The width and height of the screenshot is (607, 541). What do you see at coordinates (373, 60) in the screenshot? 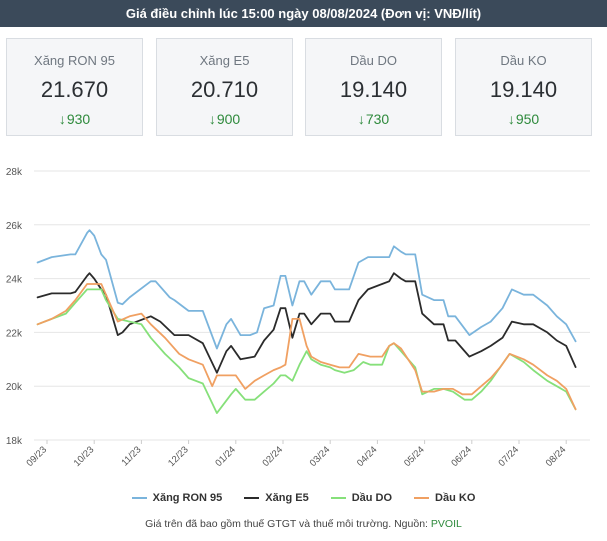
I see `card-fuel-name: Dầu DO` at bounding box center [373, 60].